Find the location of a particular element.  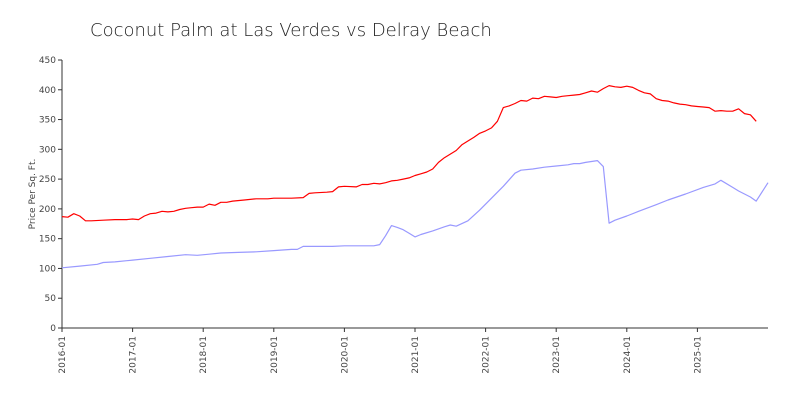

y-tick-label: 400 is located at coordinates (47, 91).